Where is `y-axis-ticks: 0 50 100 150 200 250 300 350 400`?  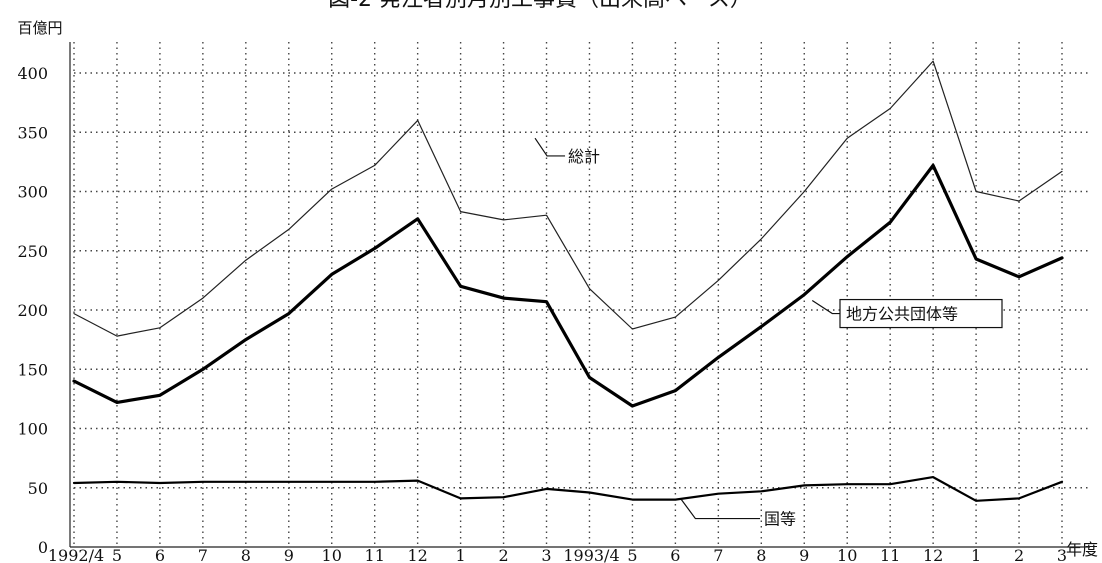
y-axis-ticks: 0 50 100 150 200 250 300 350 400 is located at coordinates (32, 310).